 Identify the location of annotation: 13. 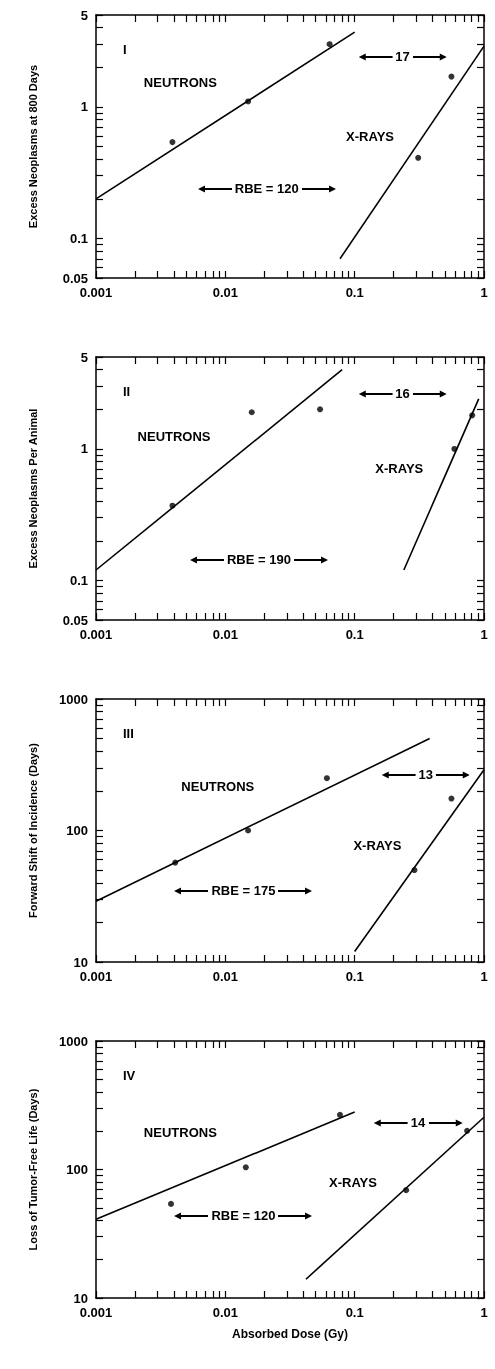
(426, 775).